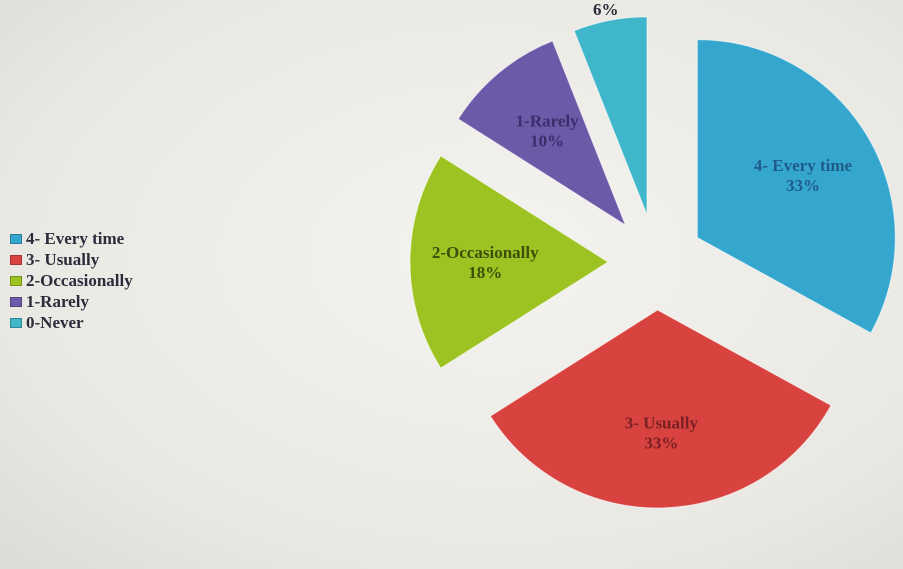  Describe the element at coordinates (660, 409) in the screenshot. I see `slice-usually` at that location.